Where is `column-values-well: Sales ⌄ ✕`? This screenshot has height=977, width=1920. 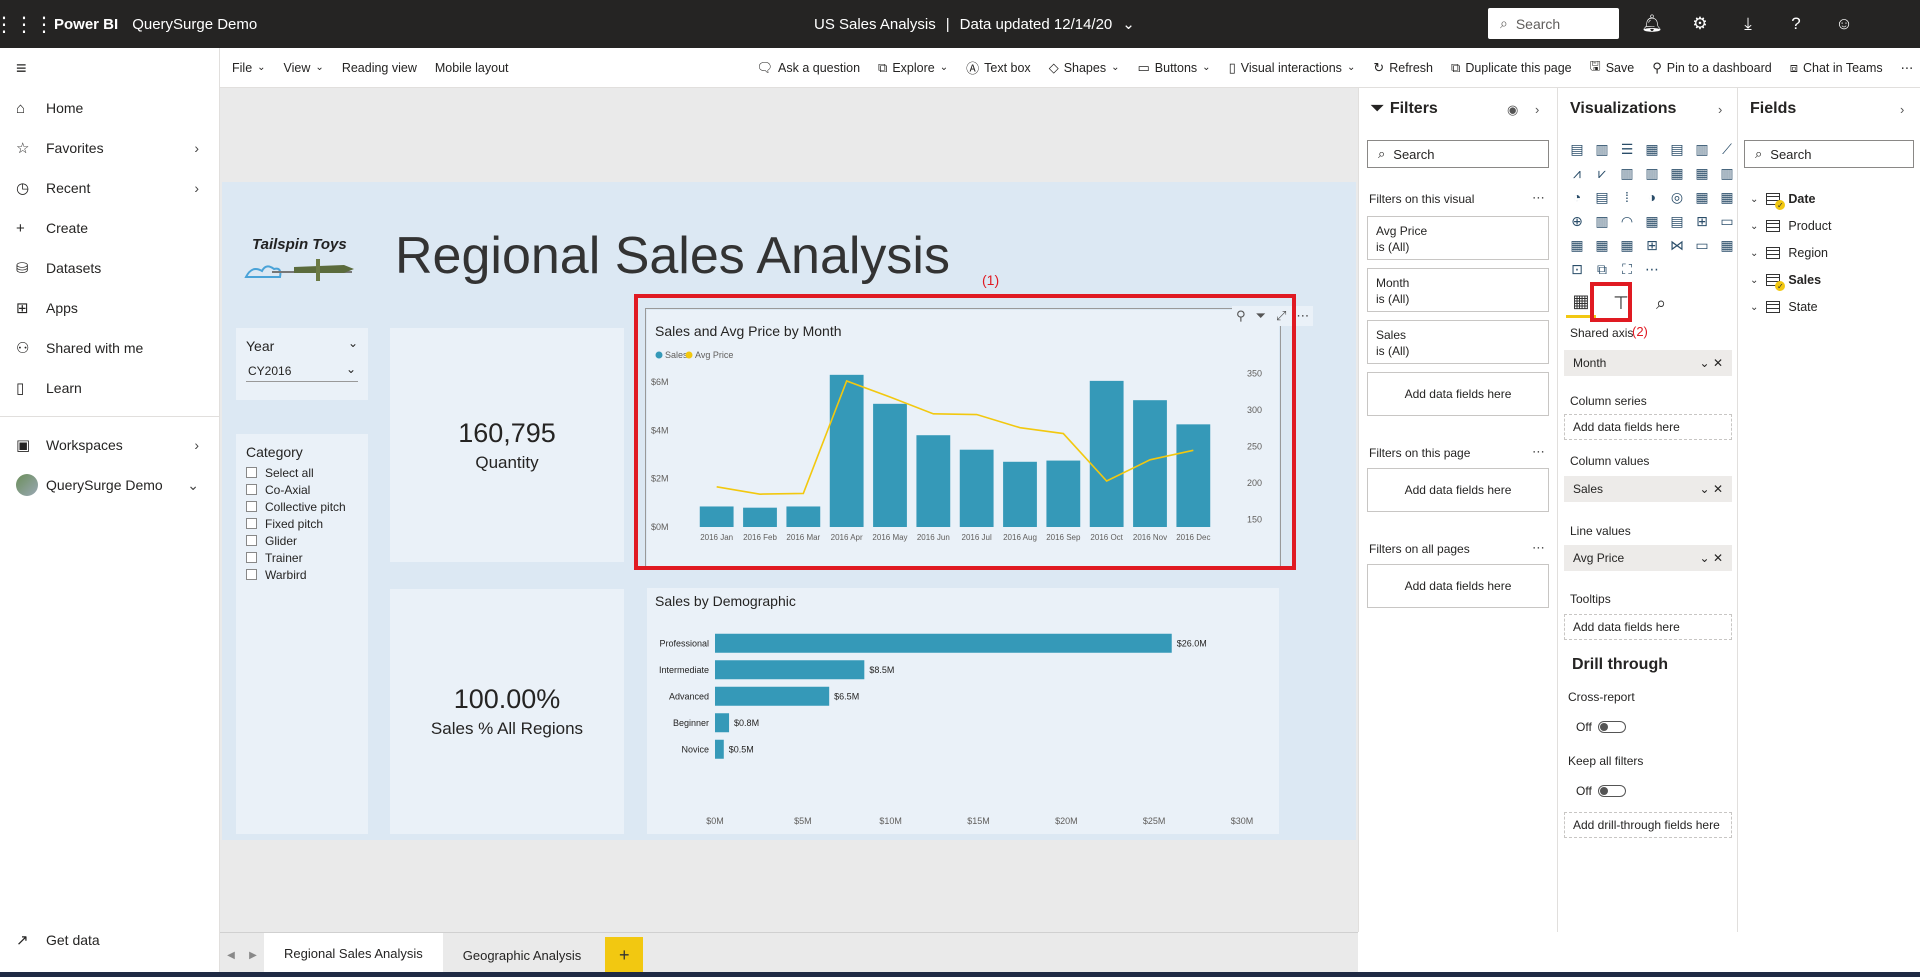
column-values-well: Sales ⌄ ✕ is located at coordinates (1648, 489).